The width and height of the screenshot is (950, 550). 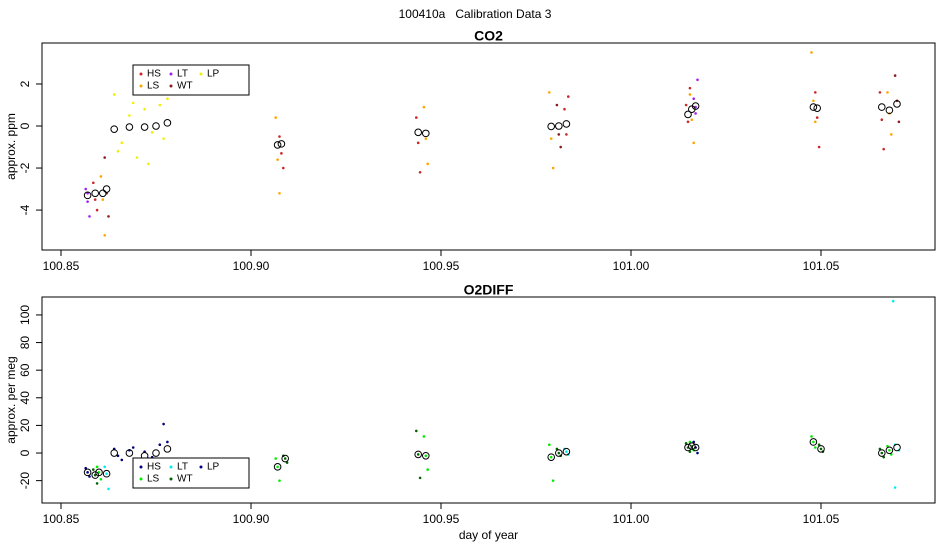 I want to click on y-tick-label: -4, so click(x=25, y=209).